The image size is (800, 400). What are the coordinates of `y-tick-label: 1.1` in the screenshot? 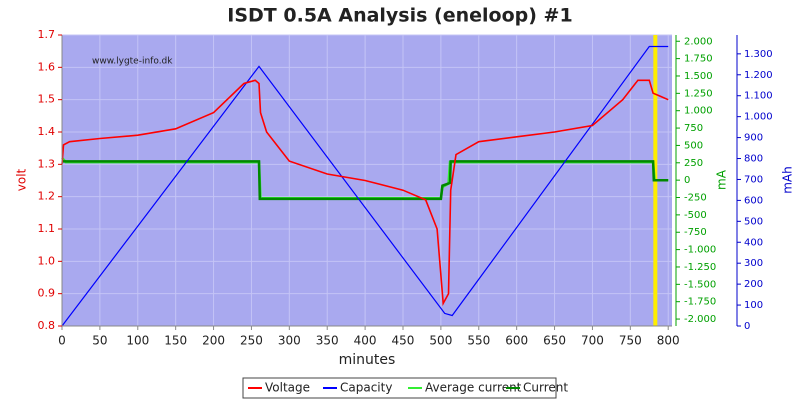 It's located at (47, 228).